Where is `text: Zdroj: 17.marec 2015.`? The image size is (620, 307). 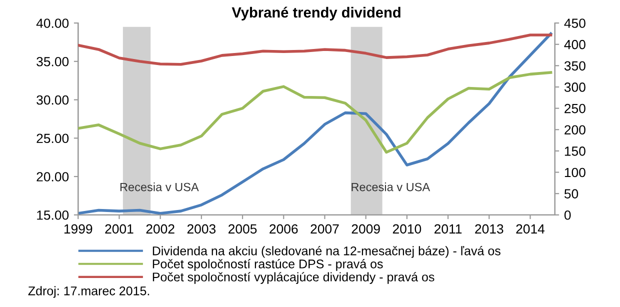
text: Zdroj: 17.marec 2015. is located at coordinates (89, 292).